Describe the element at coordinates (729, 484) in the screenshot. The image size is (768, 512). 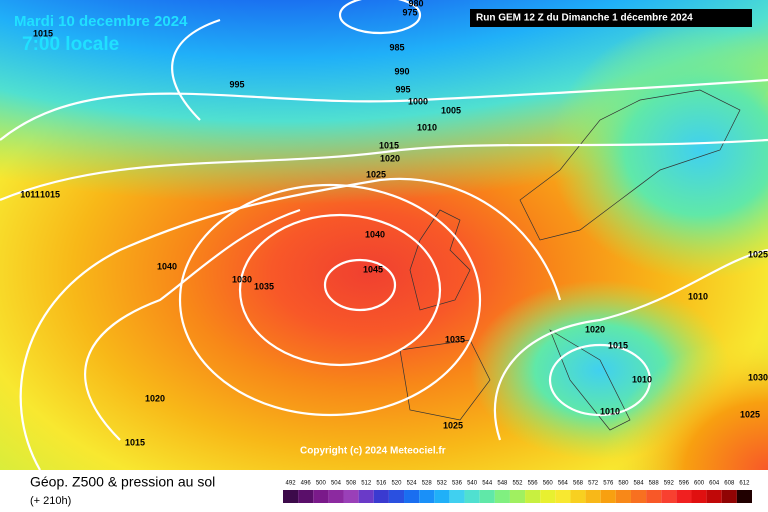
I see `scale-label: 608` at that location.